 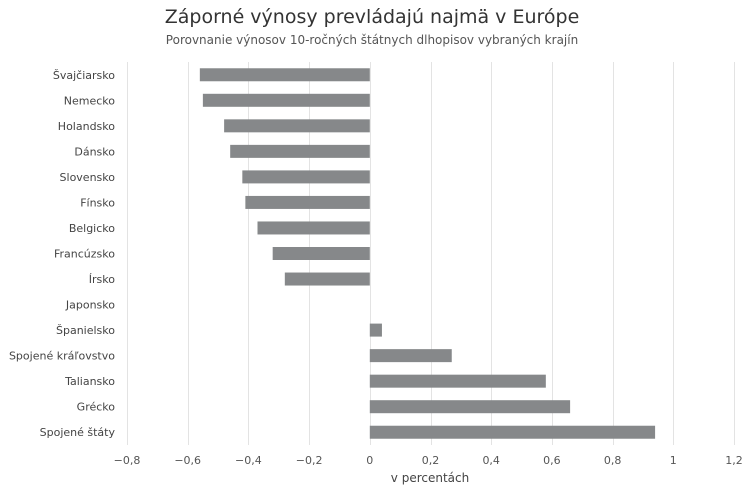 What do you see at coordinates (85, 330) in the screenshot?
I see `category-label: Španielsko` at bounding box center [85, 330].